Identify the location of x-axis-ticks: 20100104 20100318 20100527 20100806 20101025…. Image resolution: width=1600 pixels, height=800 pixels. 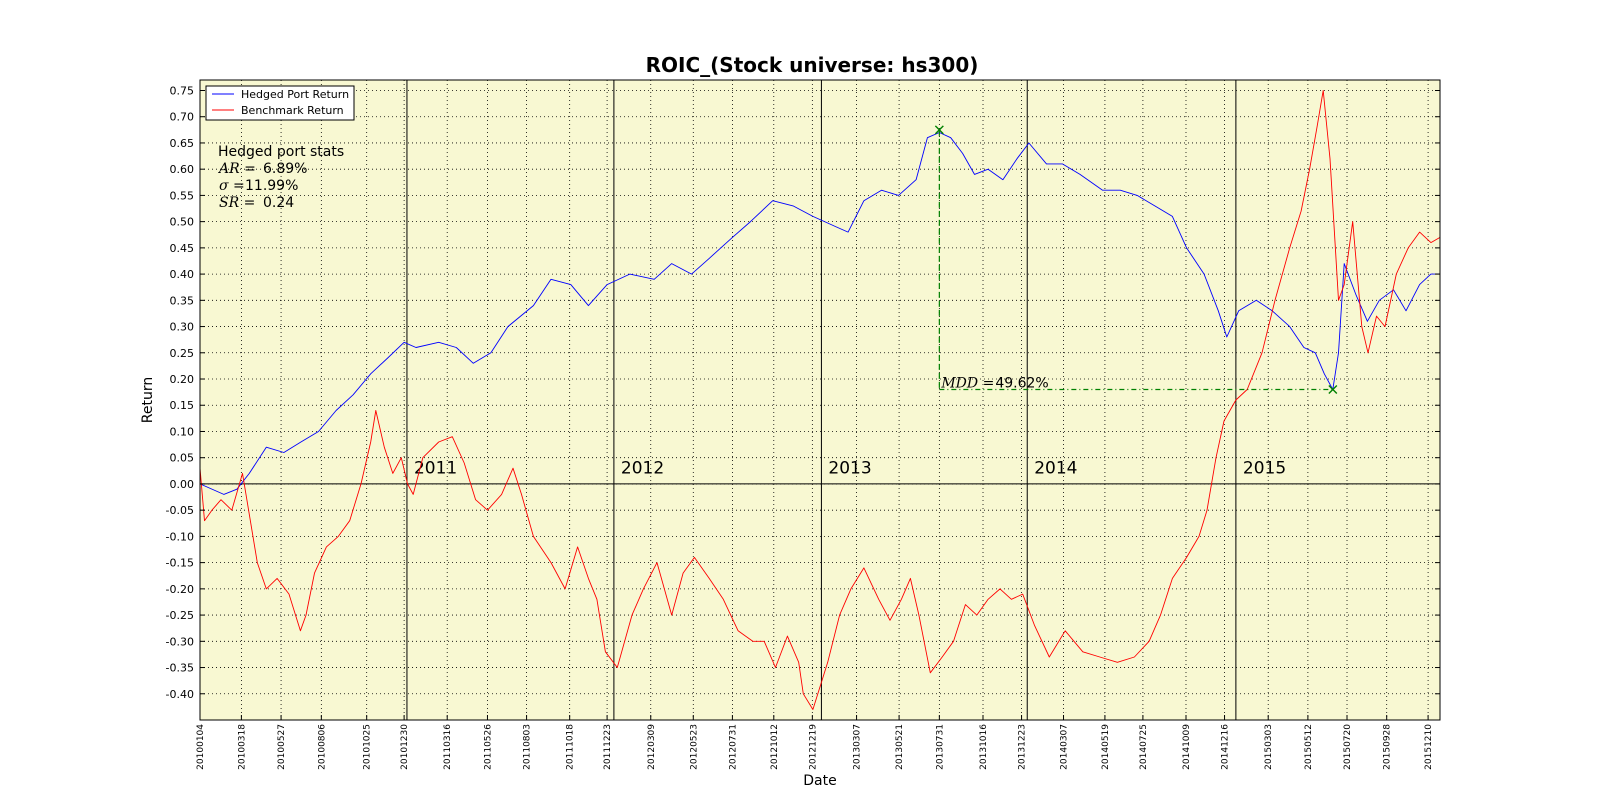
(815, 742).